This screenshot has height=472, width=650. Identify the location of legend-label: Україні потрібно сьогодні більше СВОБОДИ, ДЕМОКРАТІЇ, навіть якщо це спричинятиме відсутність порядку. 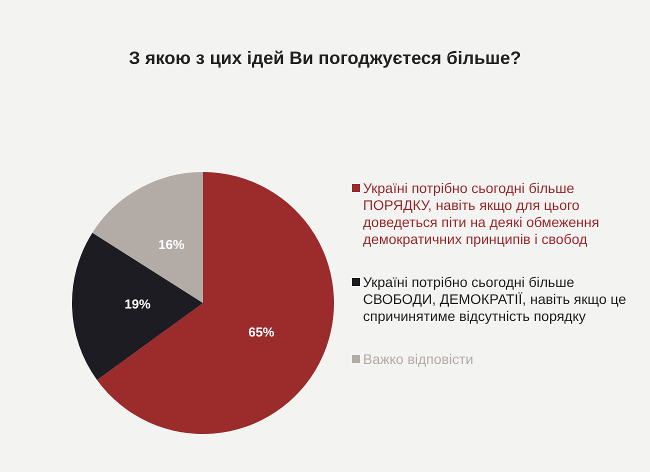
(495, 299).